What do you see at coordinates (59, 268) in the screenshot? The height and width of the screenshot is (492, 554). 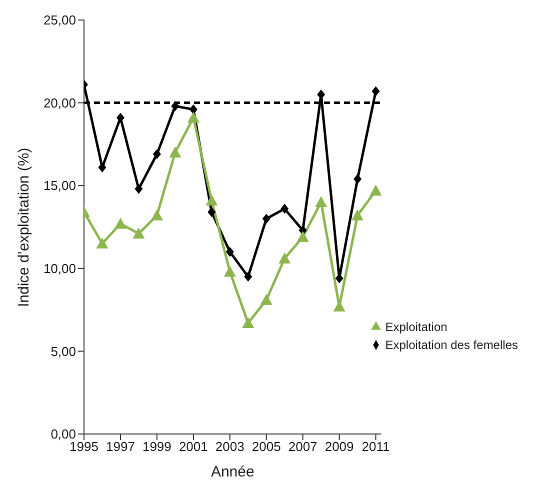 I see `y-tick-label: 10,00` at bounding box center [59, 268].